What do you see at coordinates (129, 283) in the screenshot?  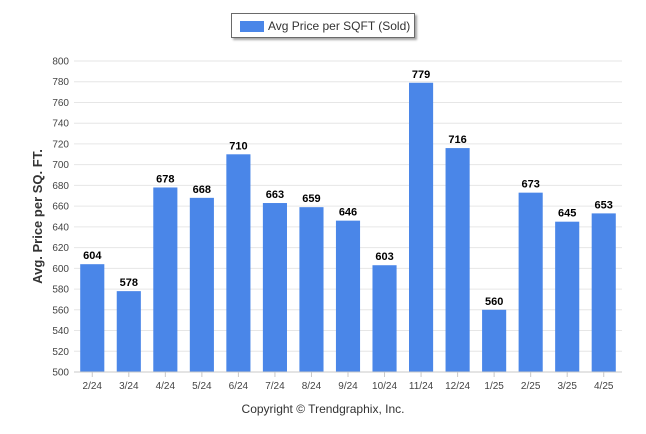 I see `data-label: 578` at bounding box center [129, 283].